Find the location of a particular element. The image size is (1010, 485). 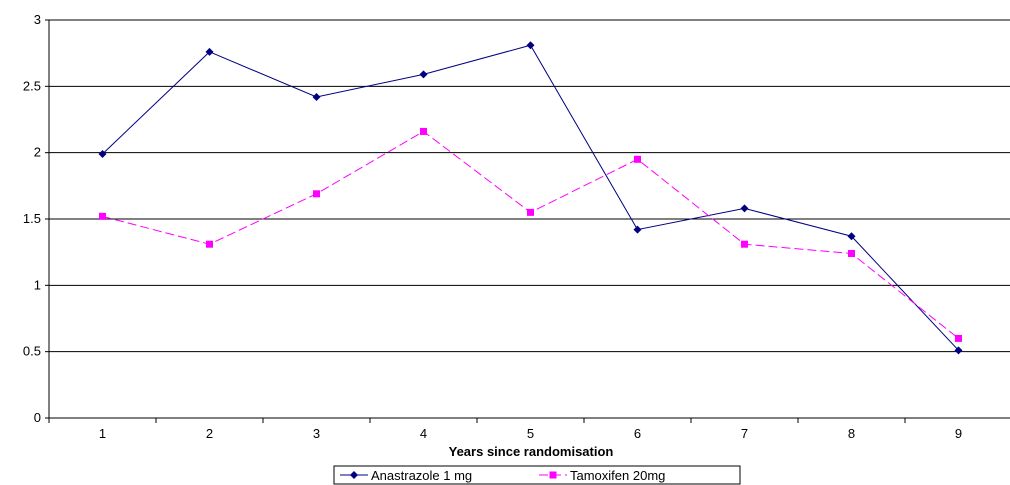

x-tick-label: 5 is located at coordinates (530, 433).